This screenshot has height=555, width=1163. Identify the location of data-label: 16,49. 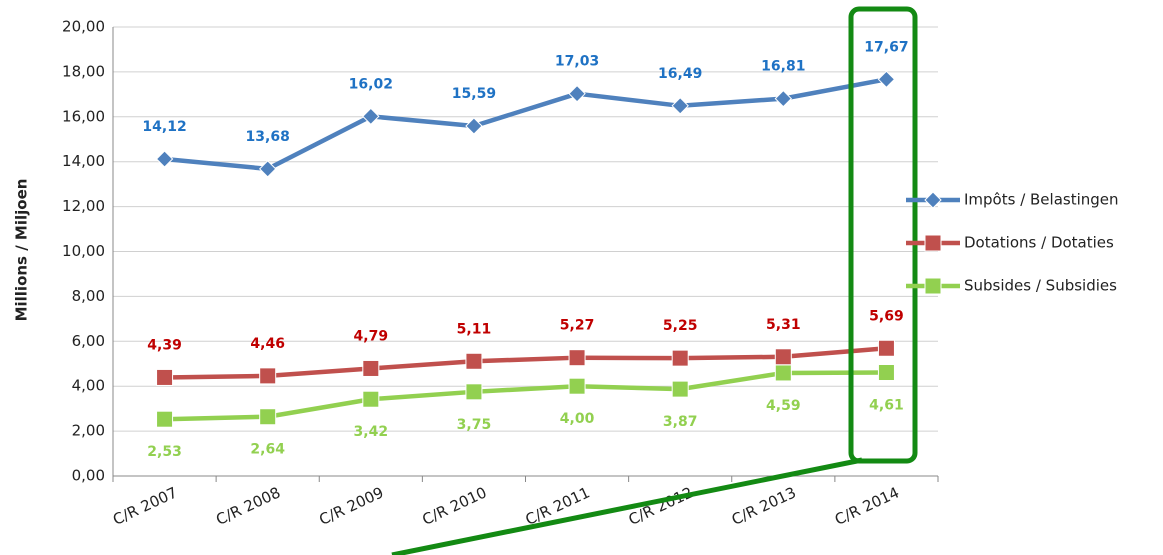
(680, 74).